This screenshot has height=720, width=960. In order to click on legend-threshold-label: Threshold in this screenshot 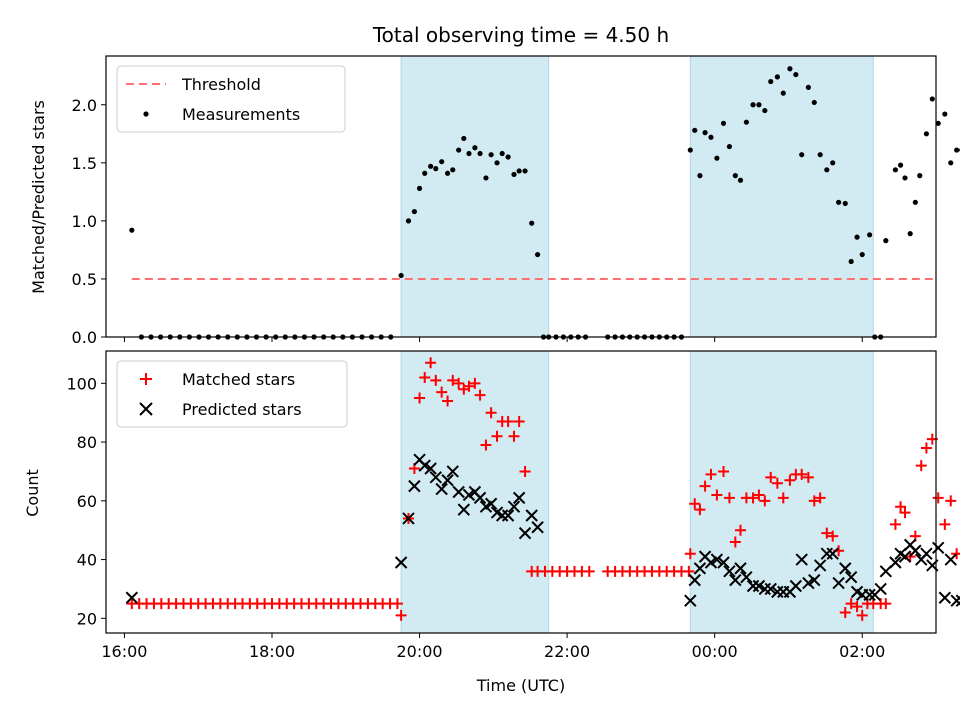, I will do `click(221, 84)`.